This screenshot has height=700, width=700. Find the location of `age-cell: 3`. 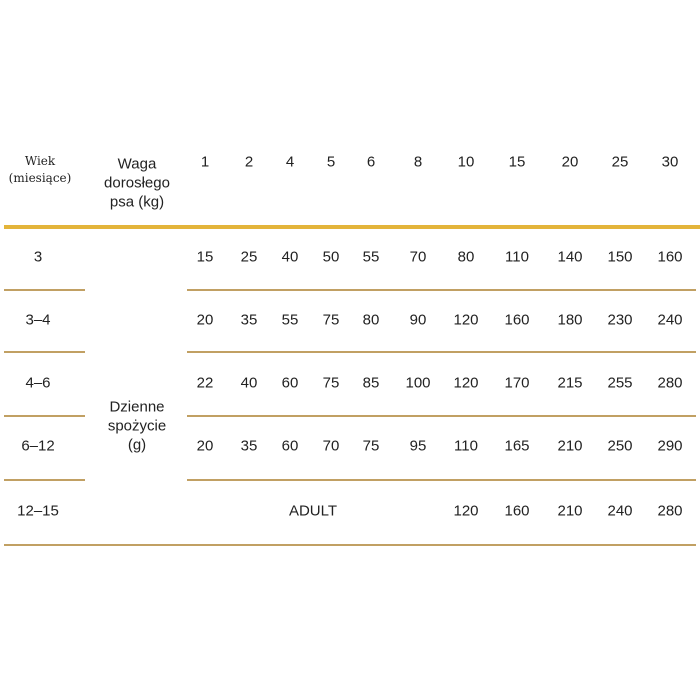

age-cell: 3 is located at coordinates (38, 257).